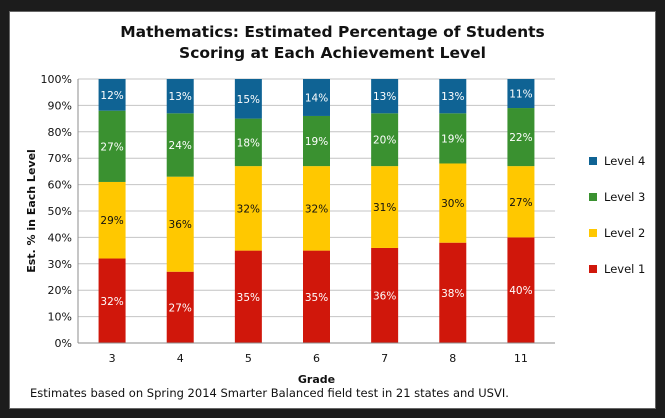 The height and width of the screenshot is (418, 665). I want to click on data-label: 22%, so click(520, 138).